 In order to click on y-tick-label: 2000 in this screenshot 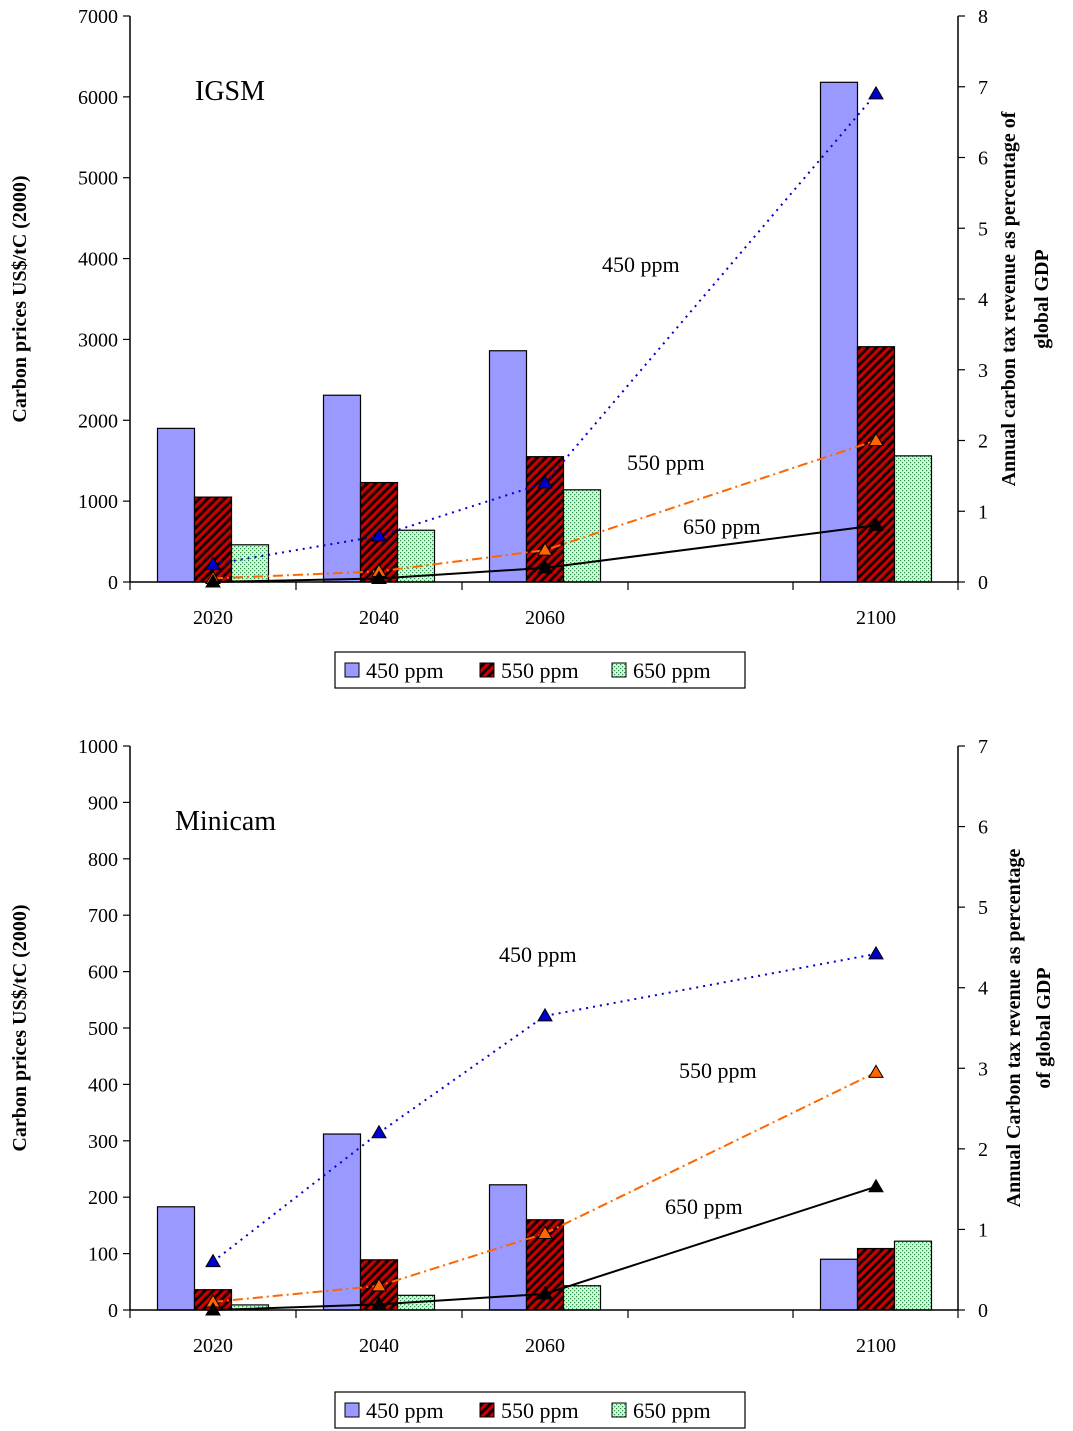, I will do `click(98, 421)`.